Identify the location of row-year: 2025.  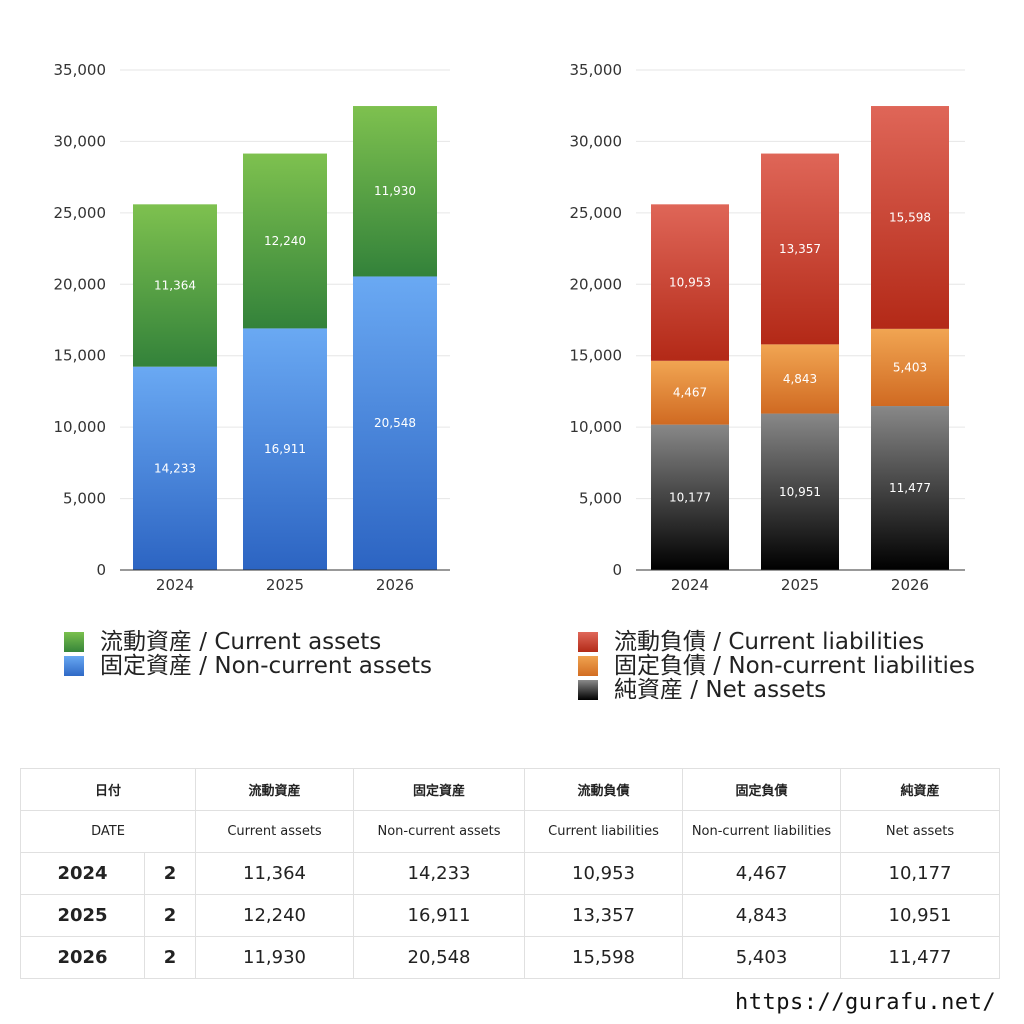
(82, 915).